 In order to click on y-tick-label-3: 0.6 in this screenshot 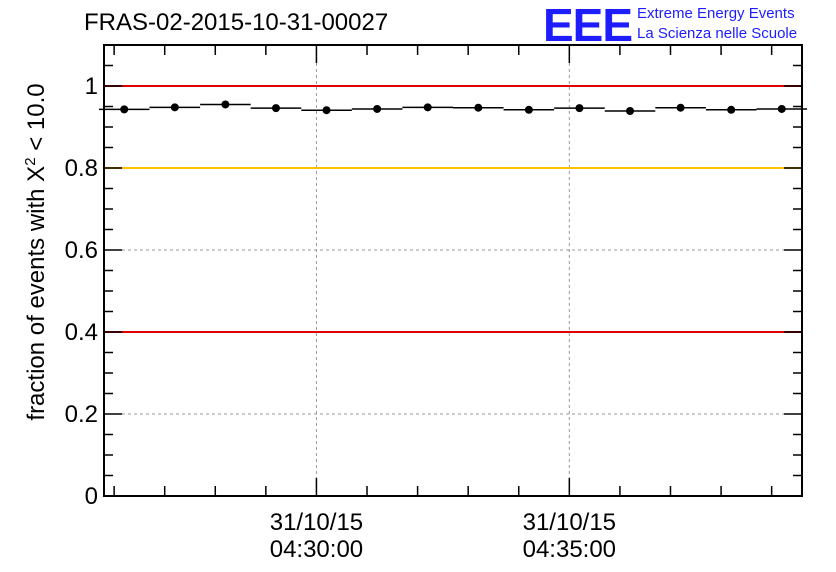, I will do `click(81, 250)`.